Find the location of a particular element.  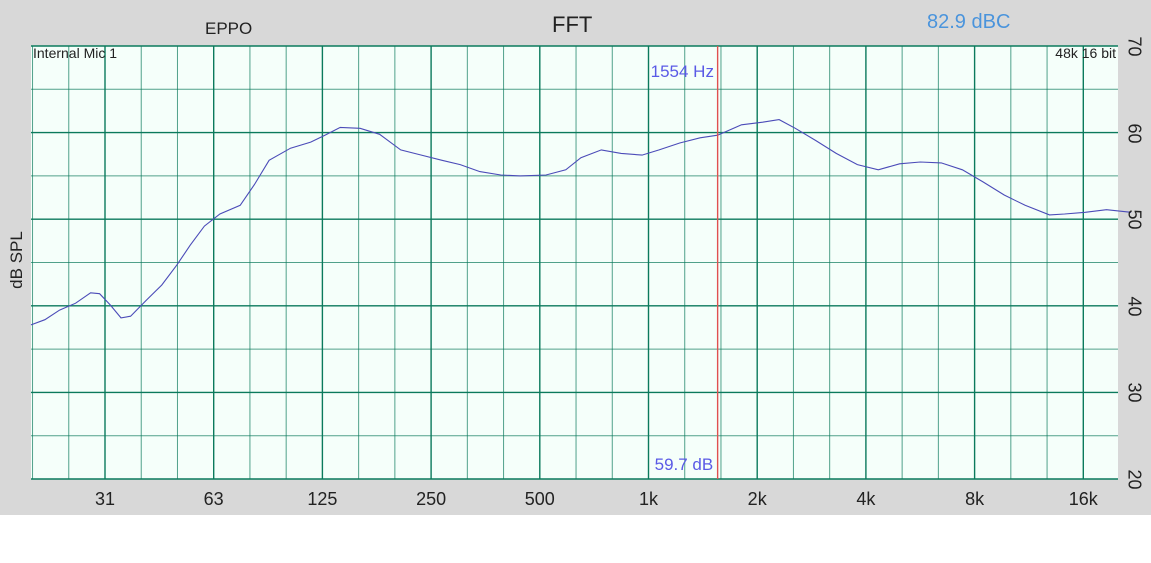

x-tick-label: 250 is located at coordinates (431, 499).